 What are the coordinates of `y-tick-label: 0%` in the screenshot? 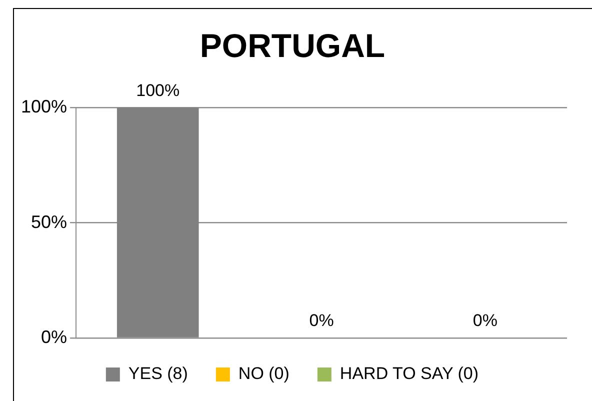 It's located at (54, 336).